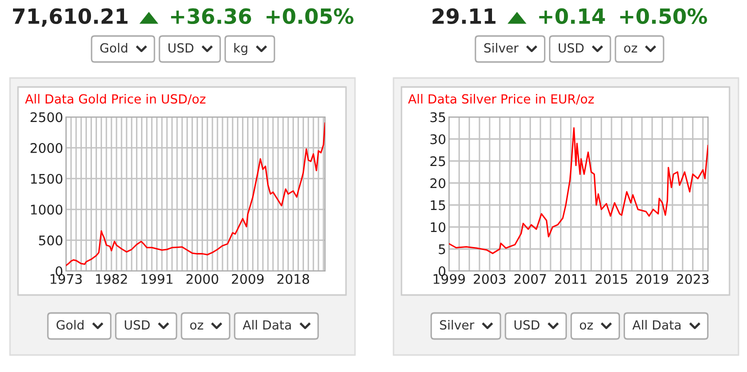 The image size is (747, 372). Describe the element at coordinates (293, 279) in the screenshot. I see `x-tick-label: 2018` at that location.